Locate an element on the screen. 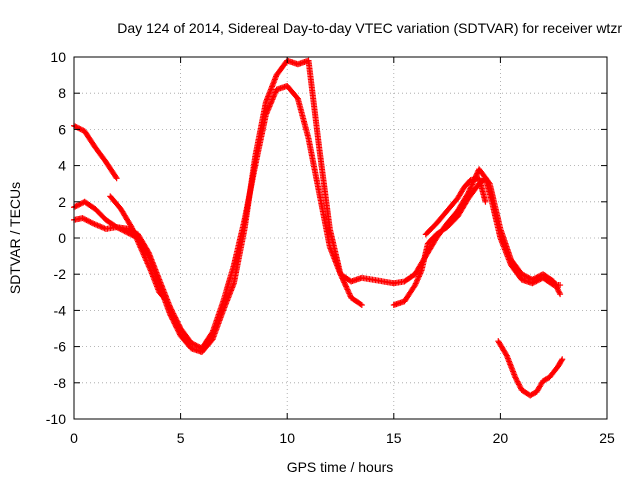  y-tick-label: 10 is located at coordinates (58, 57).